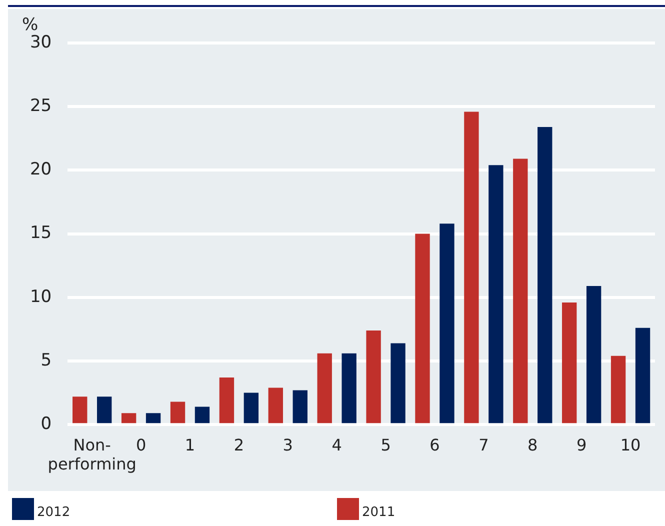 This screenshot has height=526, width=665. I want to click on x-tick-label: 8, so click(533, 444).